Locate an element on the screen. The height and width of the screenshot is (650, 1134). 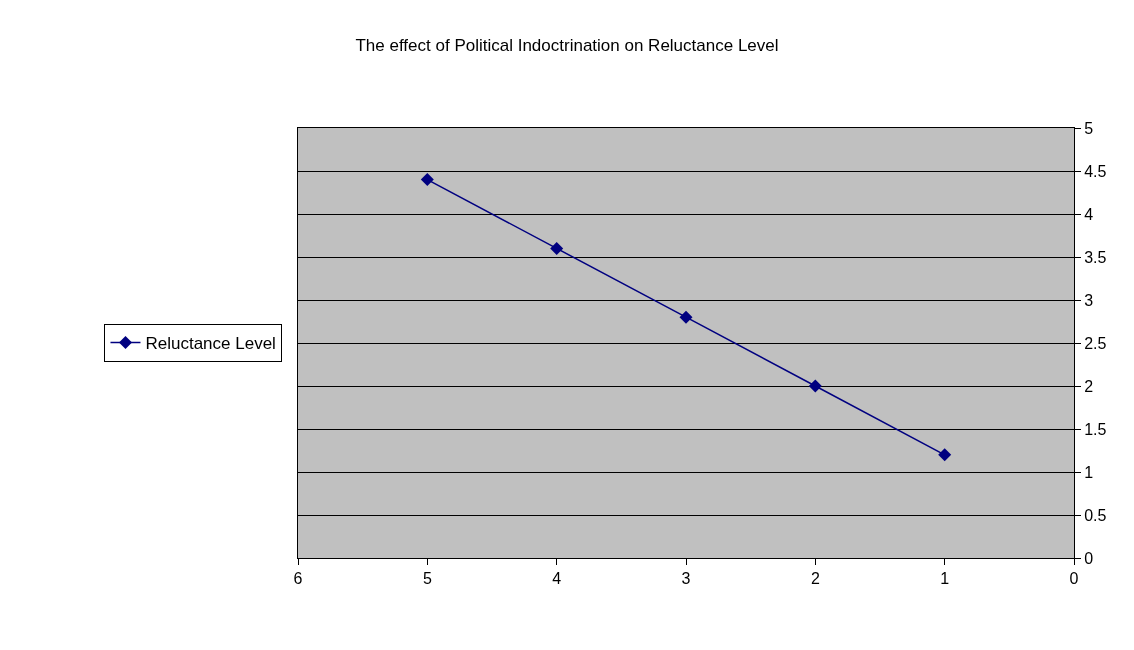
y-tick-label: 5 is located at coordinates (1089, 128).